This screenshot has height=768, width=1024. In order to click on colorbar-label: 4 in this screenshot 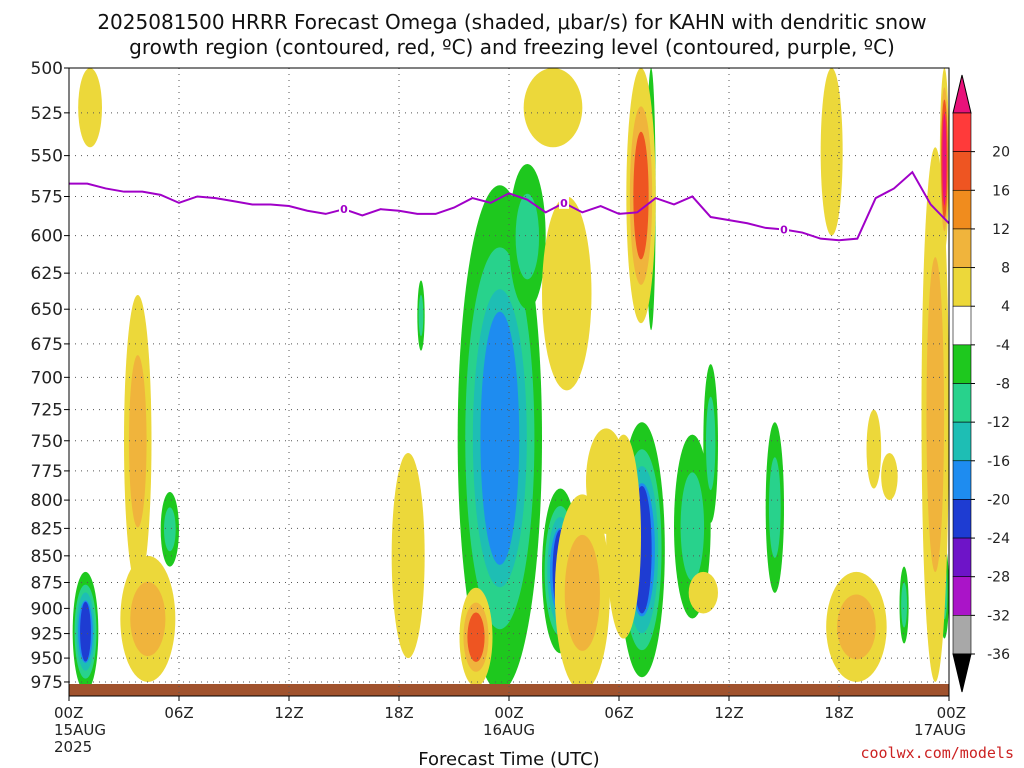, I will do `click(1005, 307)`.